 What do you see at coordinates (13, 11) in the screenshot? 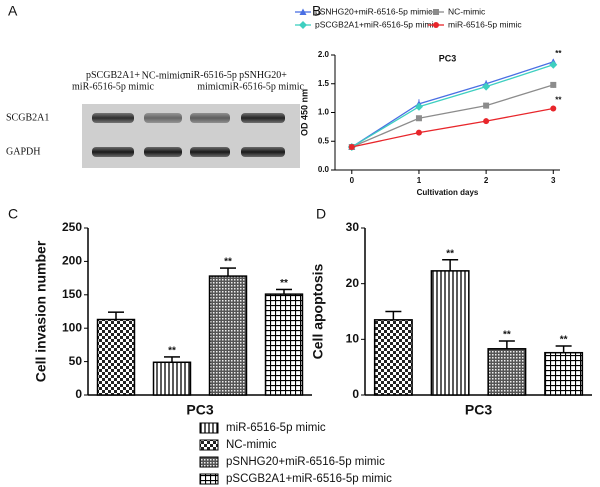
I see `panel-label: A` at bounding box center [13, 11].